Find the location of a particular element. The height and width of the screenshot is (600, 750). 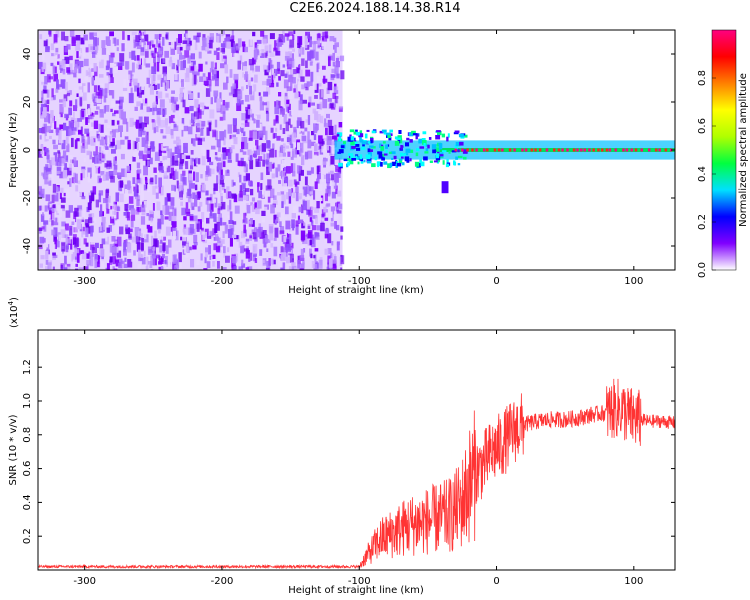

x-tick-label: 0 is located at coordinates (496, 281).